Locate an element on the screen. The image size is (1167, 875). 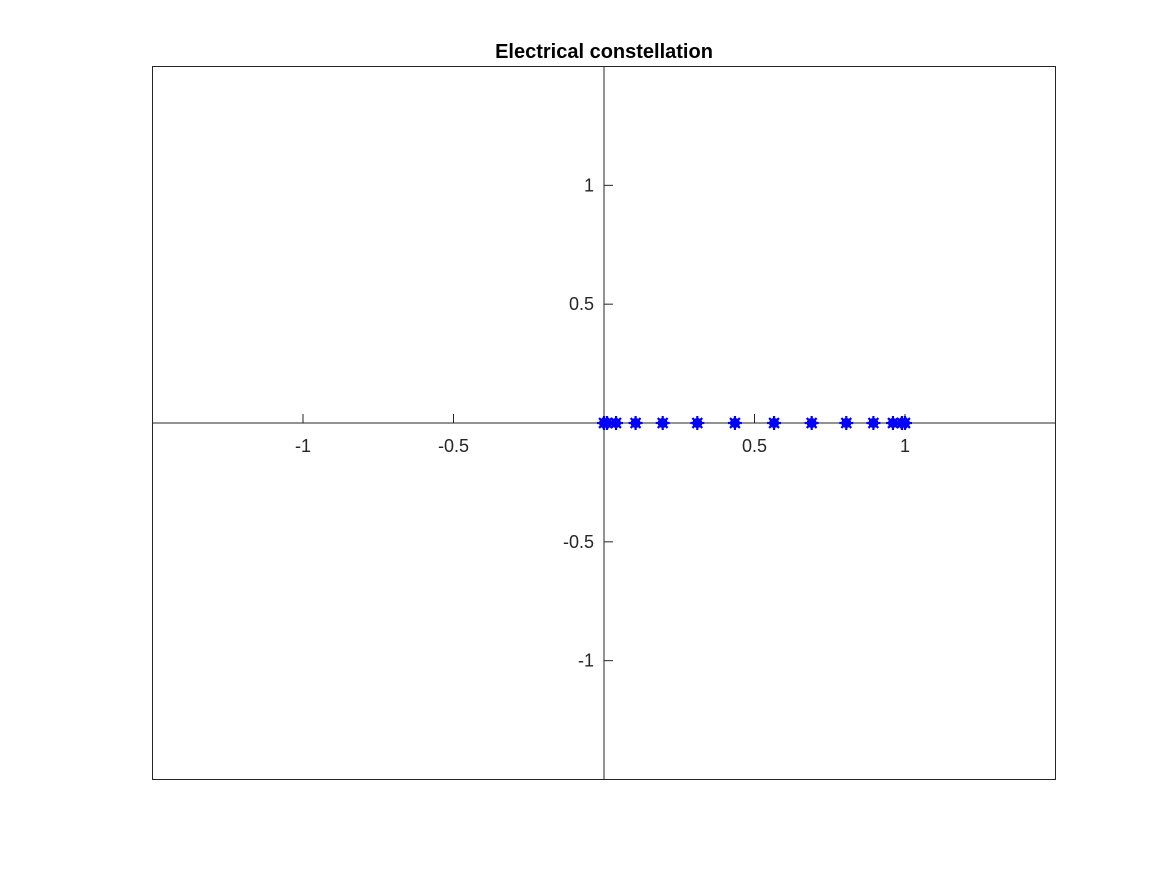
x-tick-label: 1 is located at coordinates (905, 446).